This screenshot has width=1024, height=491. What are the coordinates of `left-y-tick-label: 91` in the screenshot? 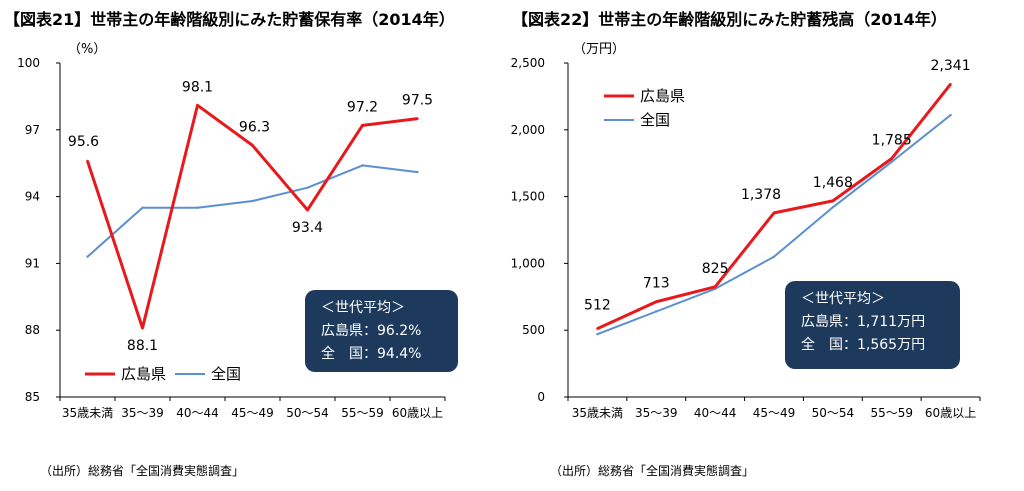 It's located at (32, 263).